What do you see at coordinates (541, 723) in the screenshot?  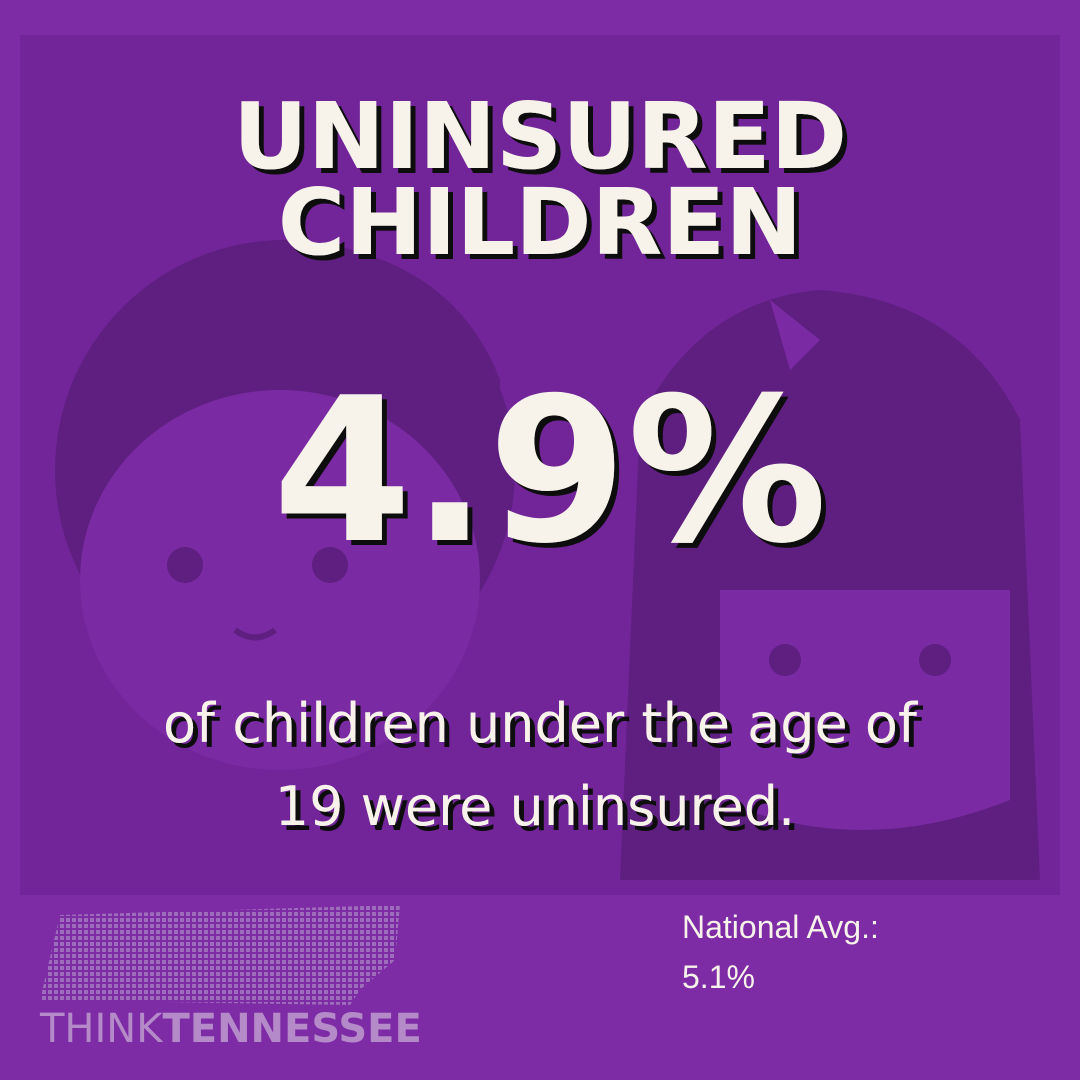 I see `stat-description: of children under the age of` at bounding box center [541, 723].